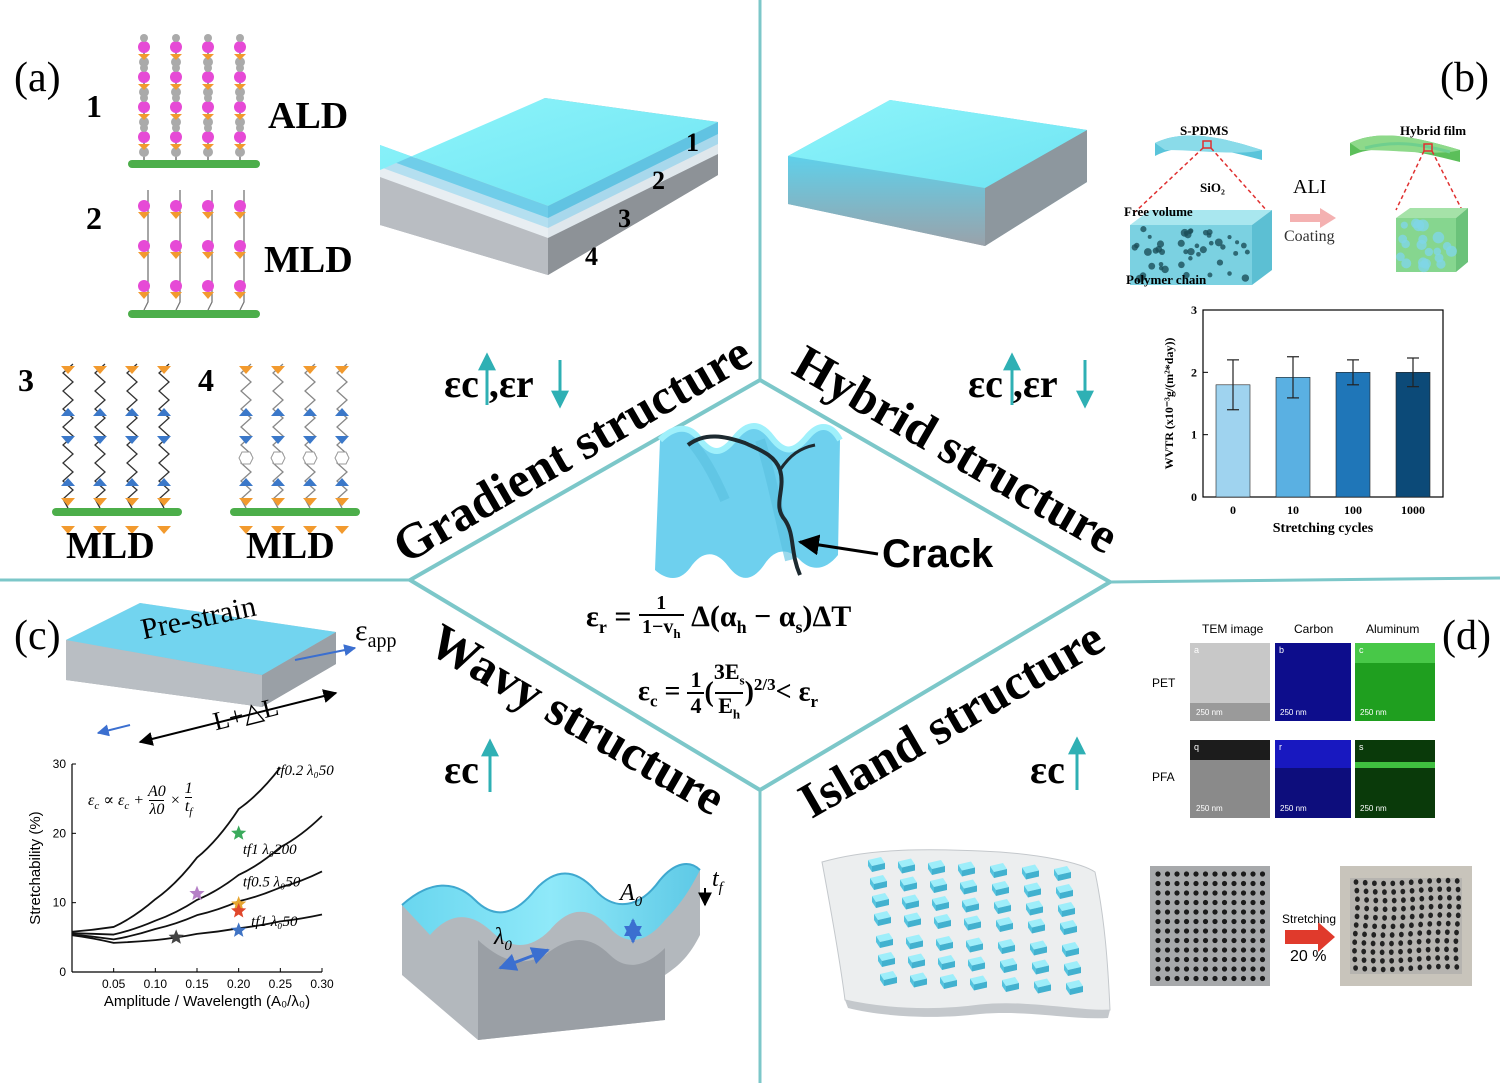  I want to click on ald-label: ALD, so click(308, 116).